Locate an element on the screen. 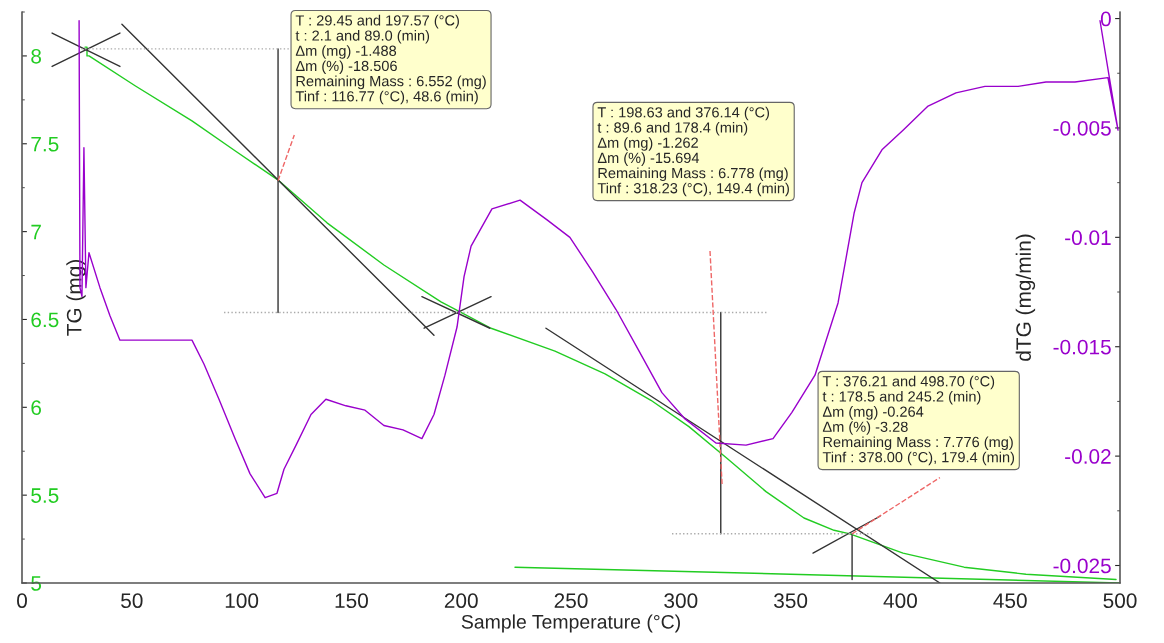  y-axis-title: TG (mg) is located at coordinates (76, 298).